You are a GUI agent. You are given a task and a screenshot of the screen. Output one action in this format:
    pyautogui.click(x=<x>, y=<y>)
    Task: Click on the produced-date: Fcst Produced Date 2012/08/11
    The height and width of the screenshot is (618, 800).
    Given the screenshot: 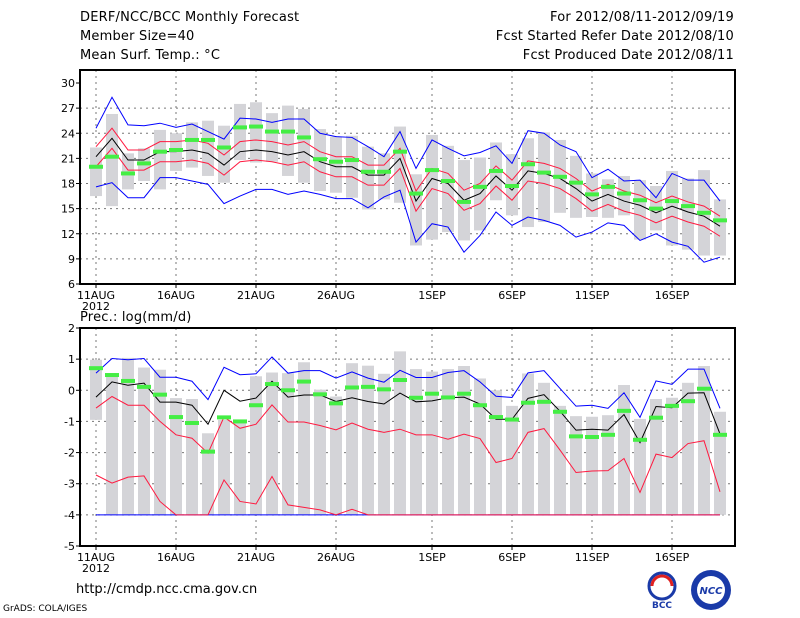 What is the action you would take?
    pyautogui.click(x=628, y=55)
    